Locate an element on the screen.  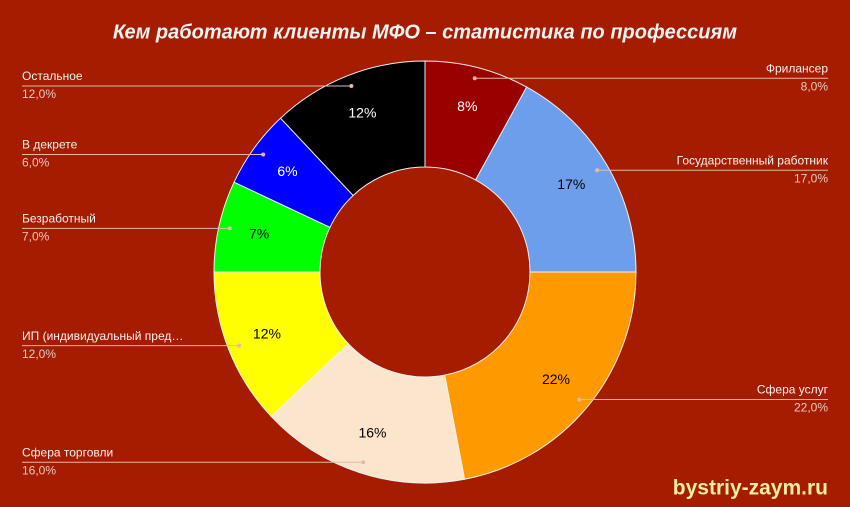
category-label: Остальное is located at coordinates (52, 76).